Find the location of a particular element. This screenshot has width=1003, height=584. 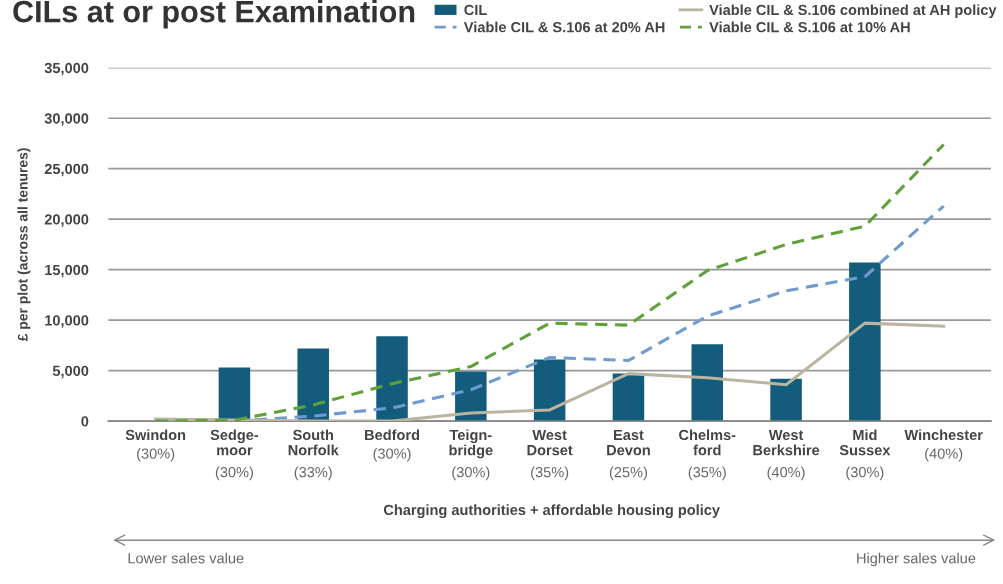

x-tick-label: South Norfolk (33%) is located at coordinates (313, 455).